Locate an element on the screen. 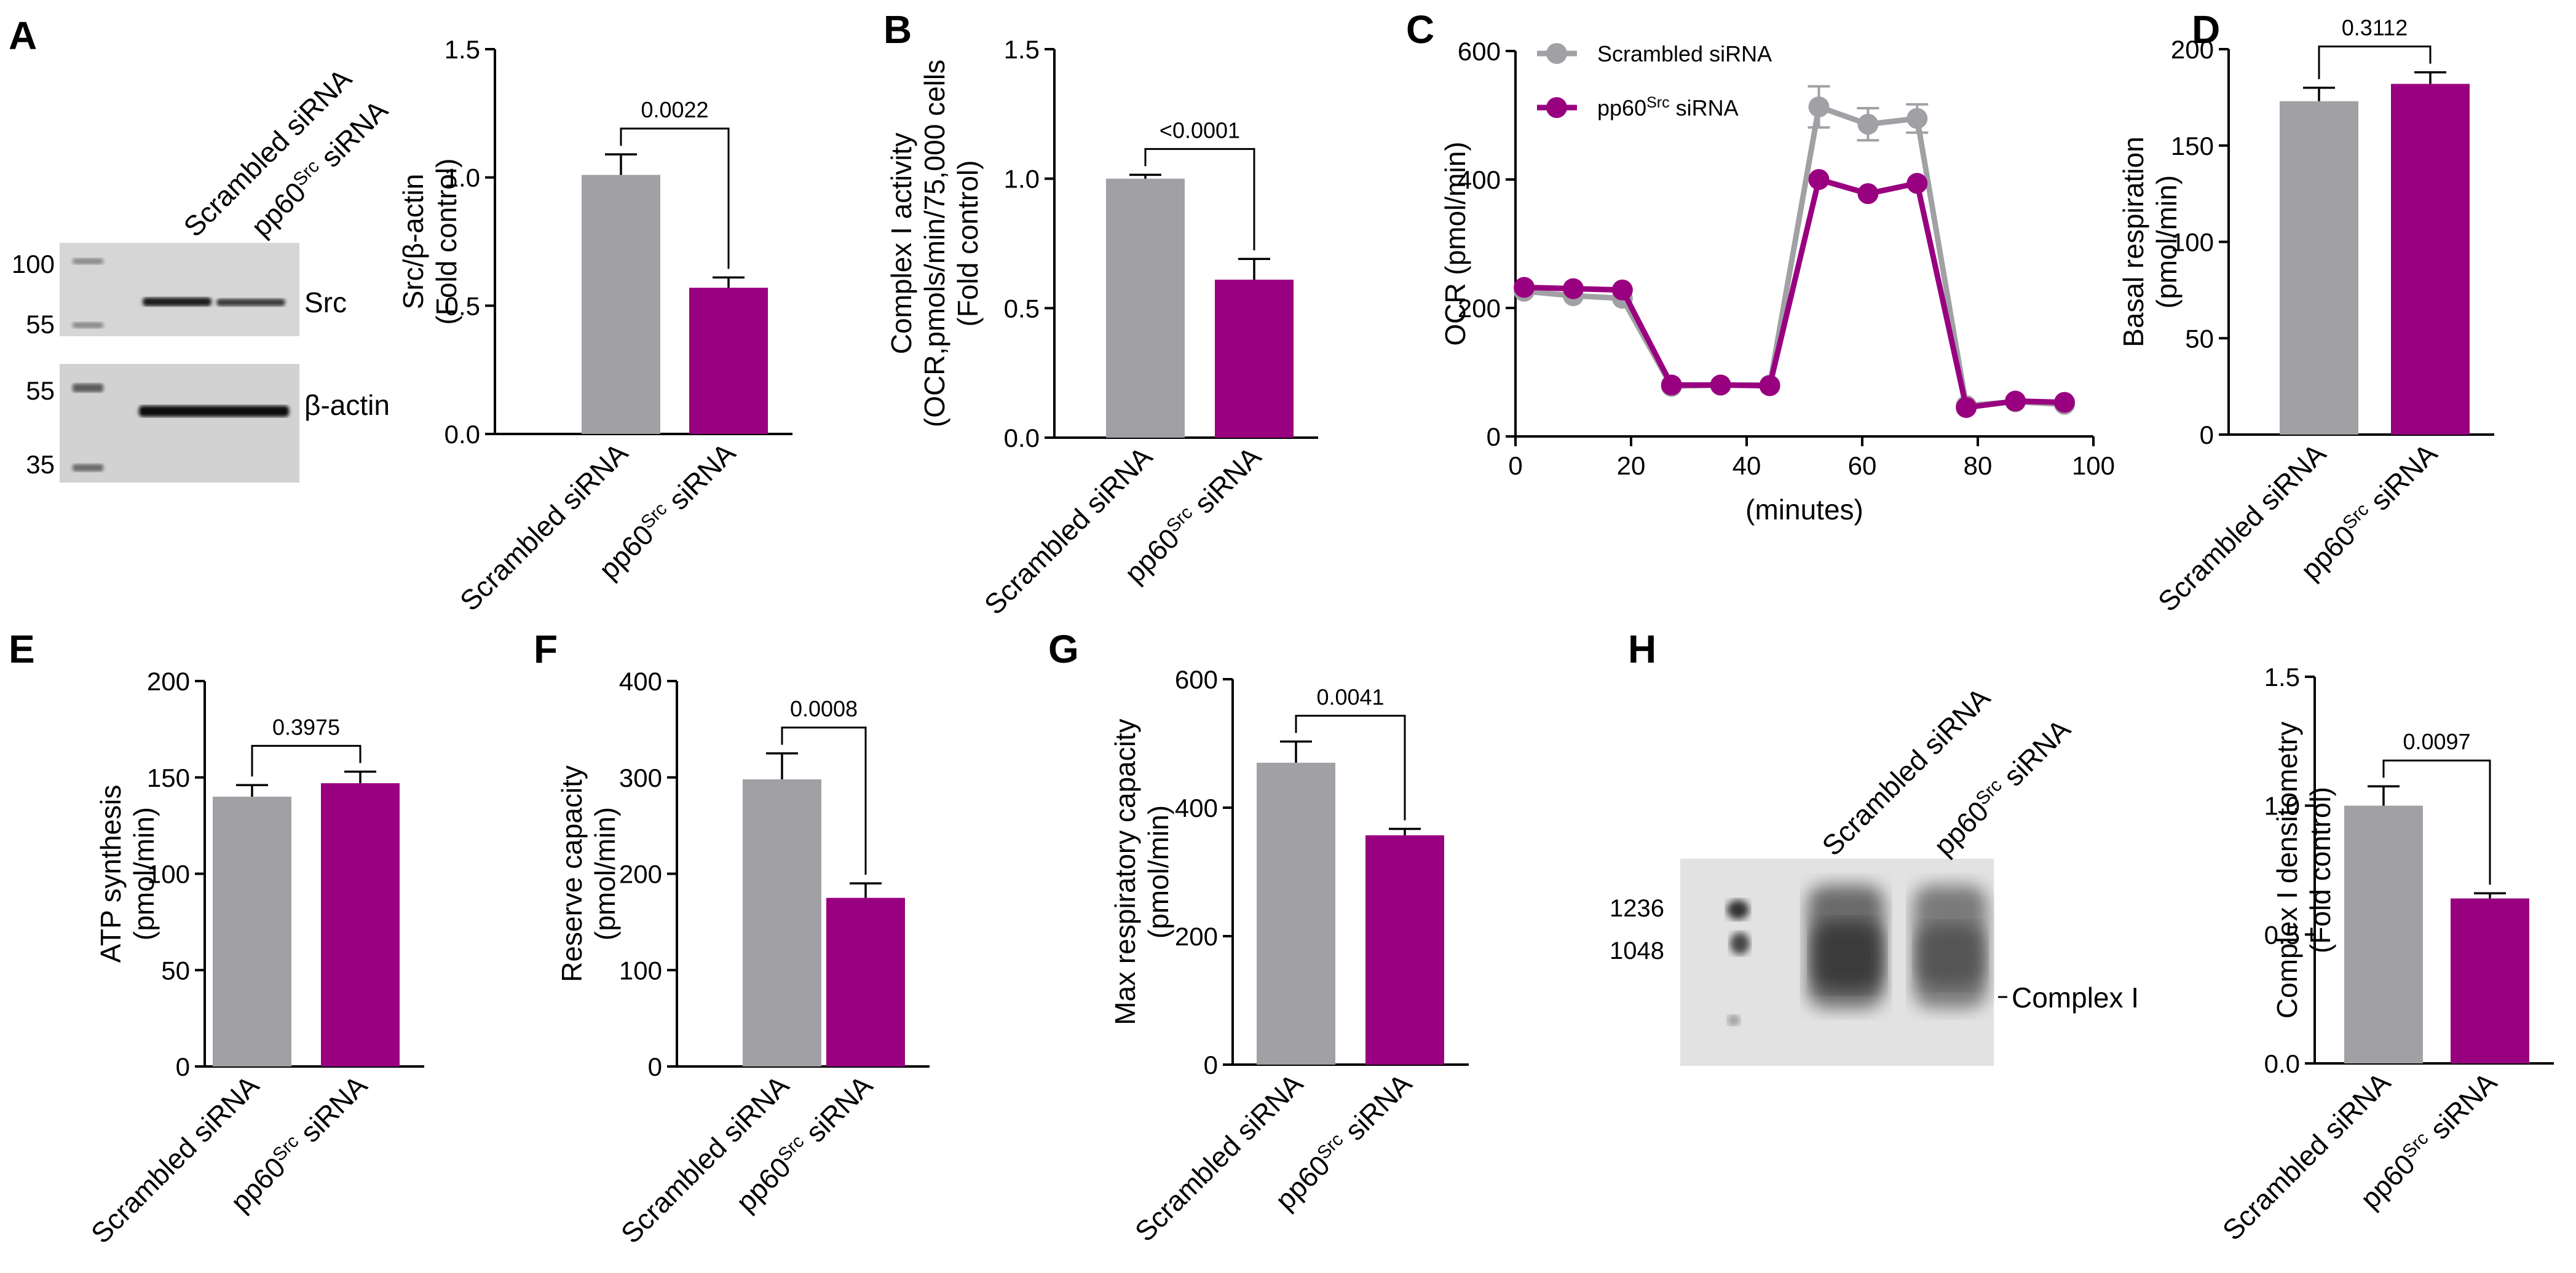 The height and width of the screenshot is (1273, 2576). legend-label-scrambled: Scrambled siRNA is located at coordinates (1685, 53).